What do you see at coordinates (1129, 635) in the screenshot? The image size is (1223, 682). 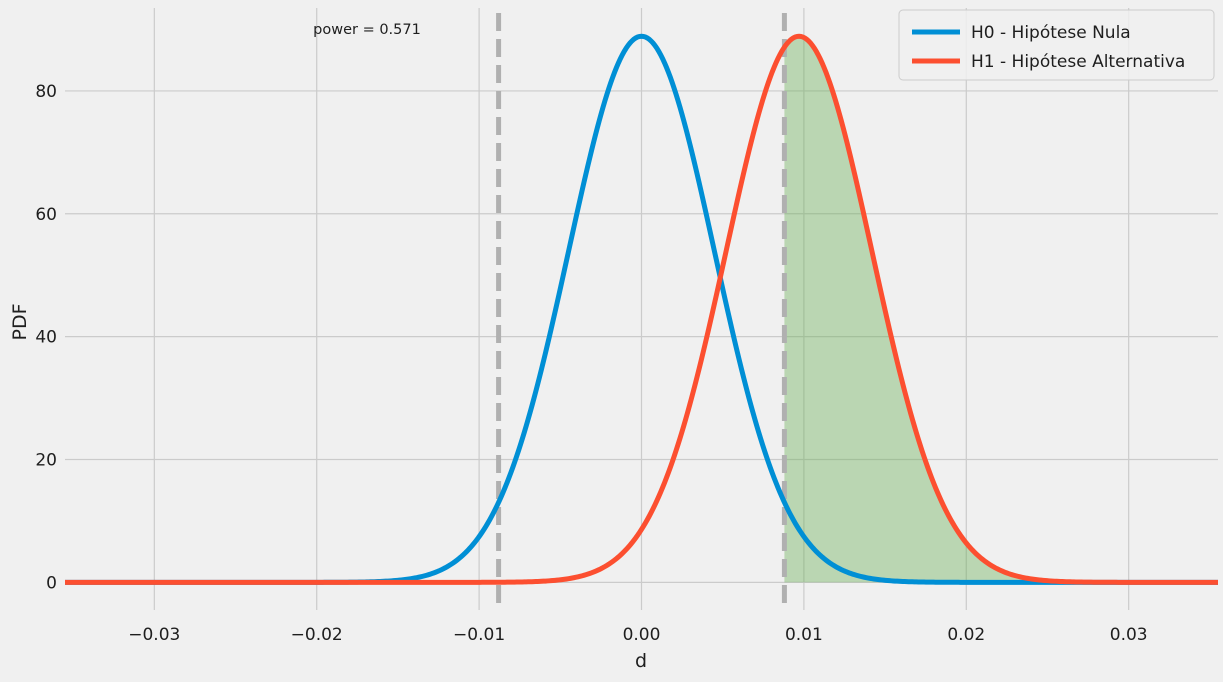 I see `x-tick-label: 0.03` at bounding box center [1129, 635].